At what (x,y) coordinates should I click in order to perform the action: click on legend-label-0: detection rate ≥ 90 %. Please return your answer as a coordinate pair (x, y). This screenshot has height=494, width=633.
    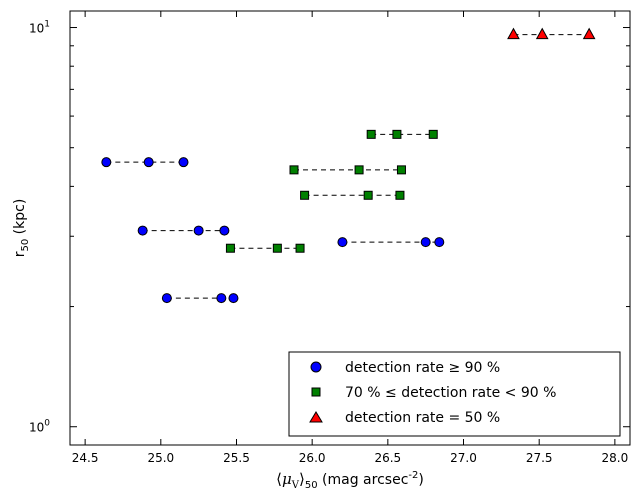
    Looking at the image, I should click on (422, 368).